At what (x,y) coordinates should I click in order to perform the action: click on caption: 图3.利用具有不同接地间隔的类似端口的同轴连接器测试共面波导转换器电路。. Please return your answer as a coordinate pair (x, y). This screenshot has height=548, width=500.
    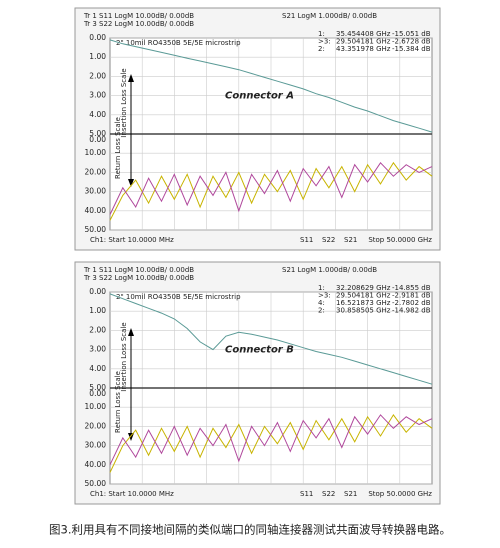
    Looking at the image, I should click on (250, 530).